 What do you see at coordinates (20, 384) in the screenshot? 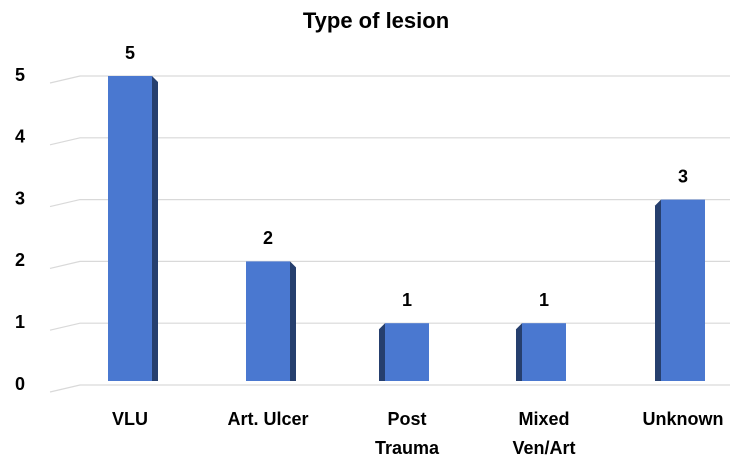
I see `y-tick-label: 0` at bounding box center [20, 384].